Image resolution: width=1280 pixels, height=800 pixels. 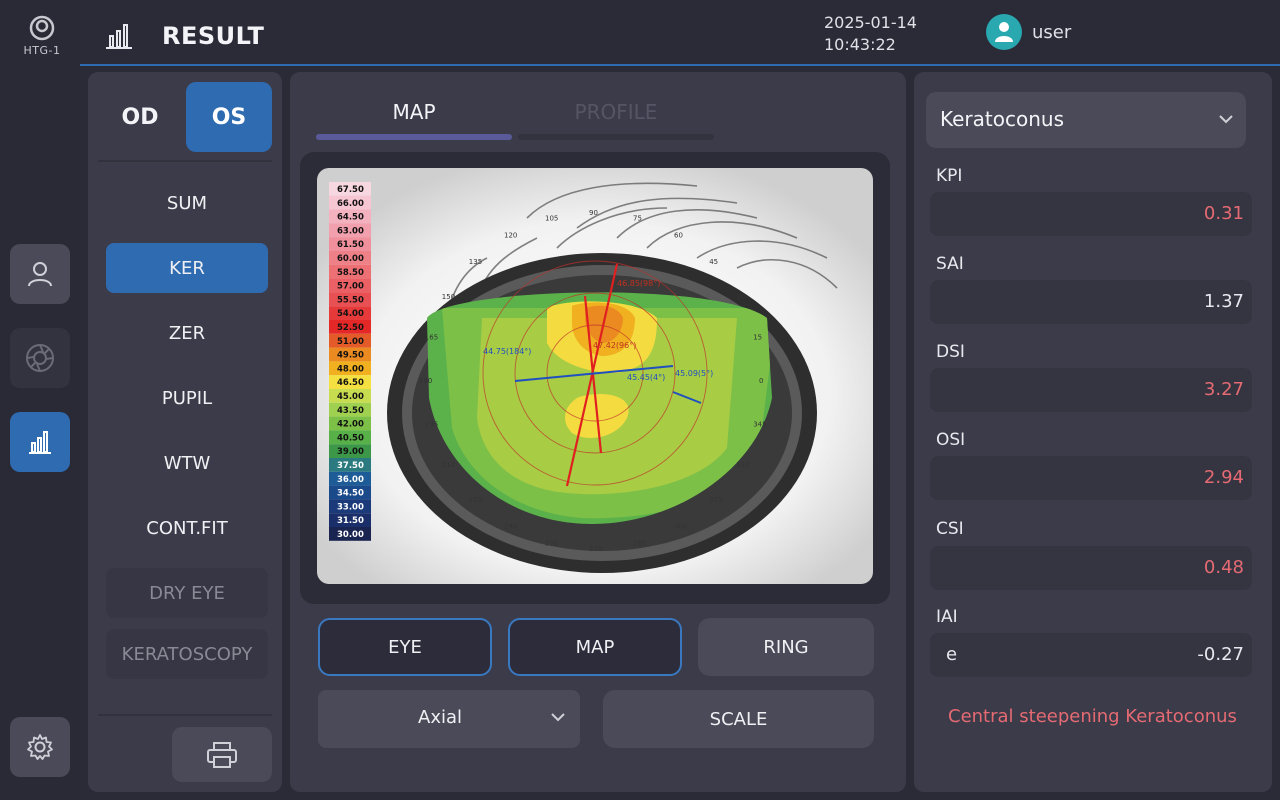 I want to click on eye-button: EYE, so click(x=405, y=647).